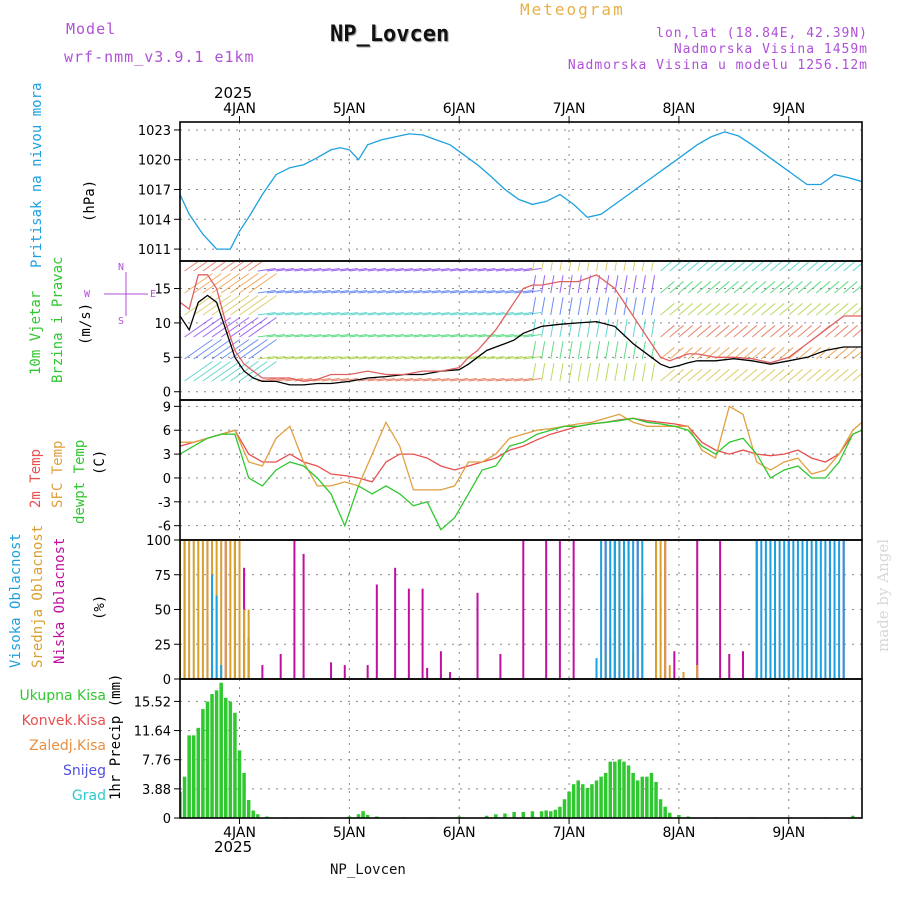 The width and height of the screenshot is (900, 900). What do you see at coordinates (233, 847) in the screenshot?
I see `year-bottom: 2025` at bounding box center [233, 847].